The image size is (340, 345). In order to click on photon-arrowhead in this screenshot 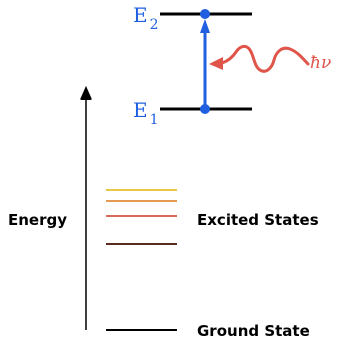, I will do `click(216, 63)`.